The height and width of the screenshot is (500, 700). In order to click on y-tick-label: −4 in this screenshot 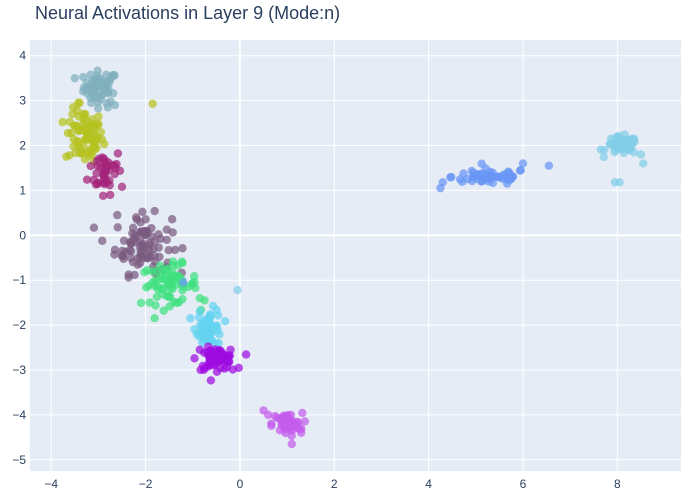, I will do `click(19, 415)`.